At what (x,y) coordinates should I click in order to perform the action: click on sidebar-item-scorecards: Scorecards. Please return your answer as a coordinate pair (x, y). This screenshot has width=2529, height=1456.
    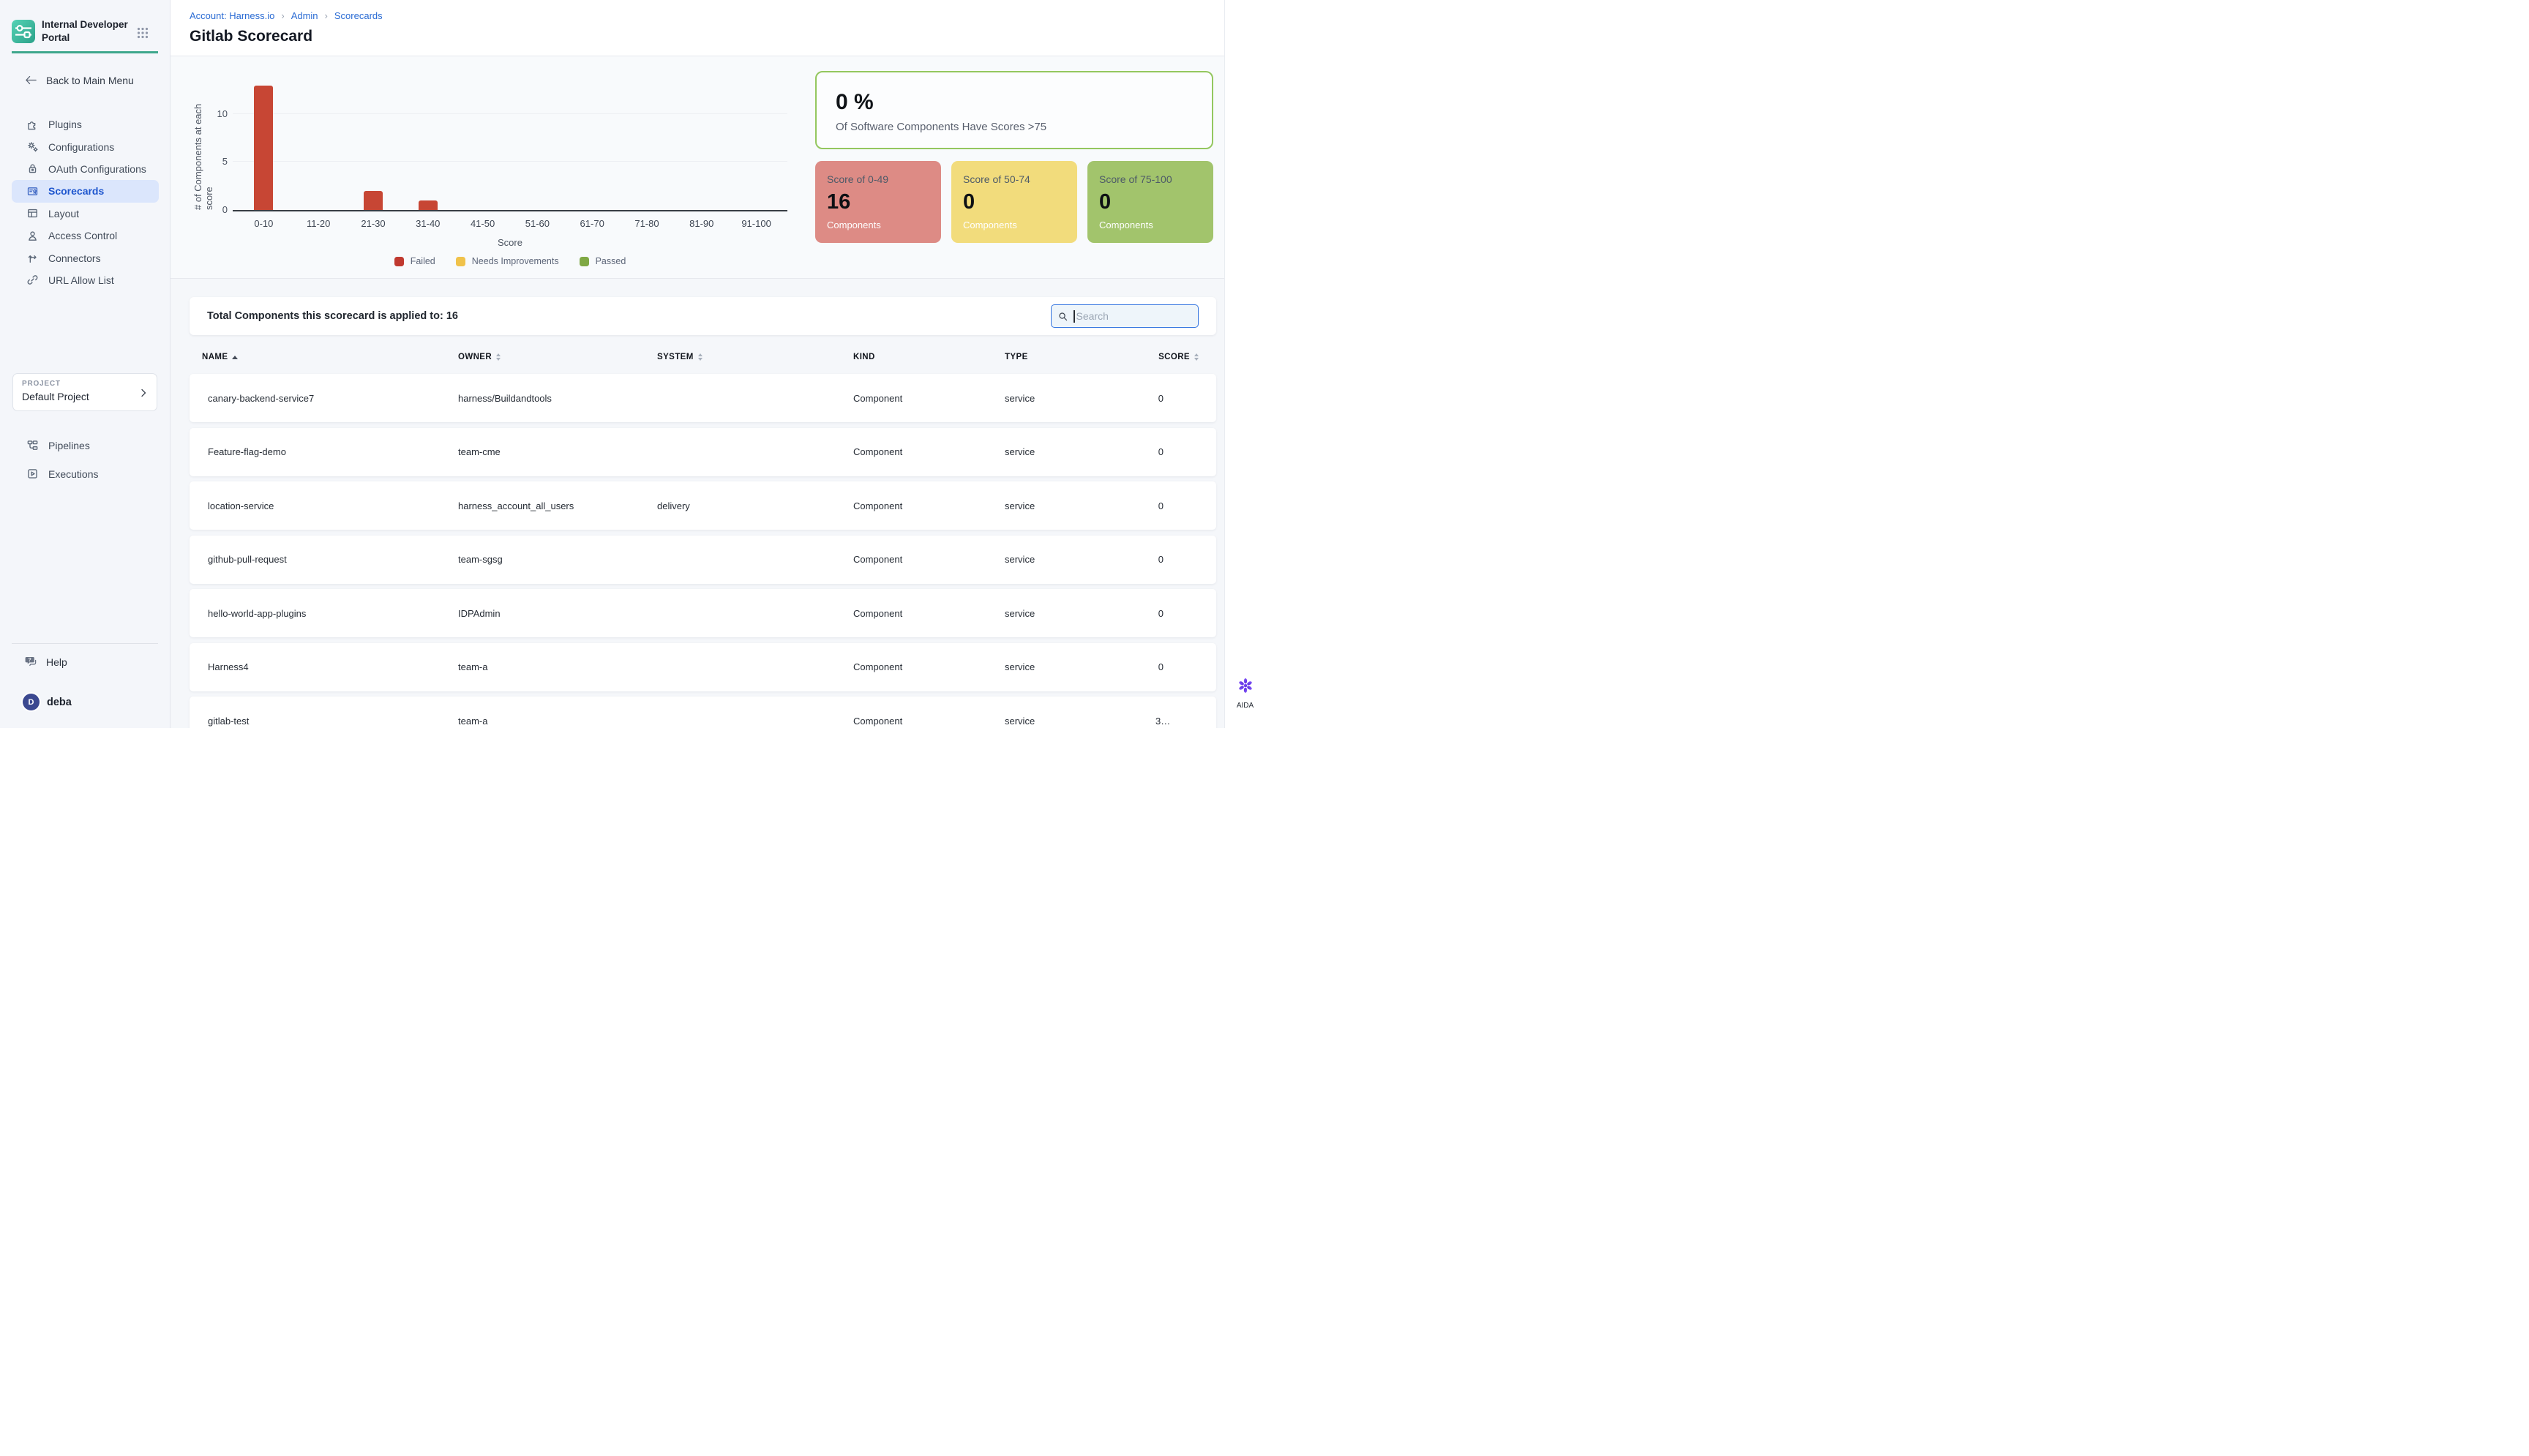
    Looking at the image, I should click on (85, 191).